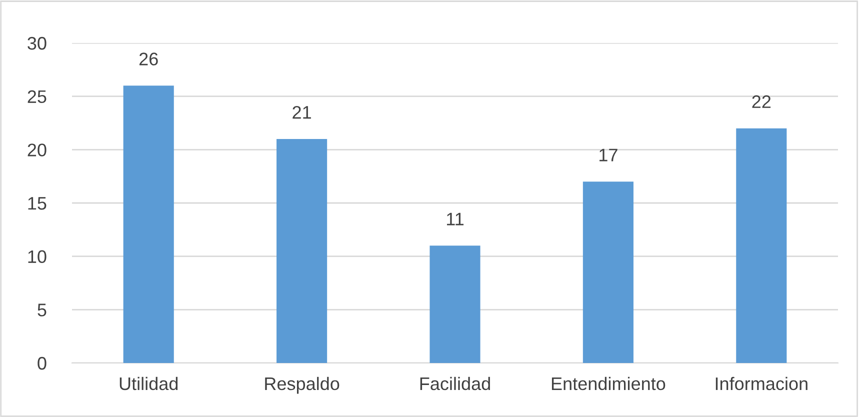 This screenshot has width=859, height=417. What do you see at coordinates (455, 219) in the screenshot?
I see `data-label: 11` at bounding box center [455, 219].